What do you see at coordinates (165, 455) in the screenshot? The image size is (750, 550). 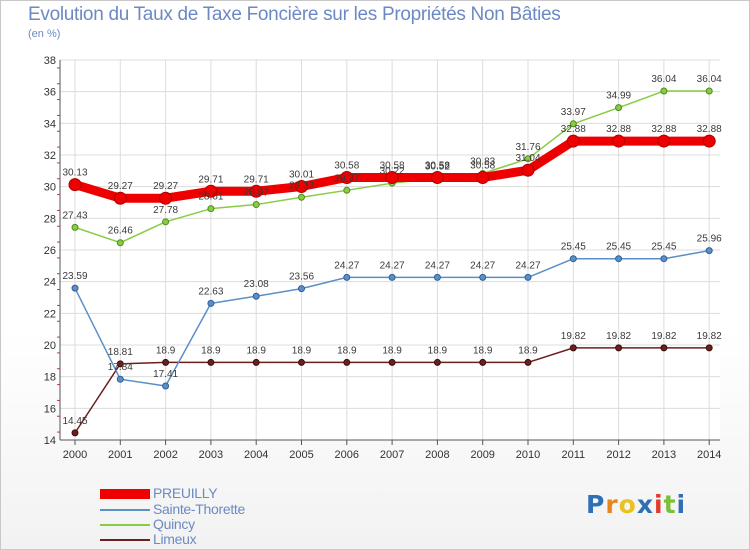 I see `x-tick-label: 2002` at bounding box center [165, 455].